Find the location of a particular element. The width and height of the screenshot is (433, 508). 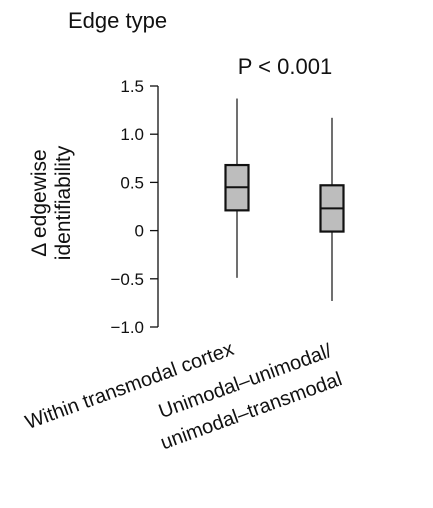

chart-title: Edge type is located at coordinates (117, 20).